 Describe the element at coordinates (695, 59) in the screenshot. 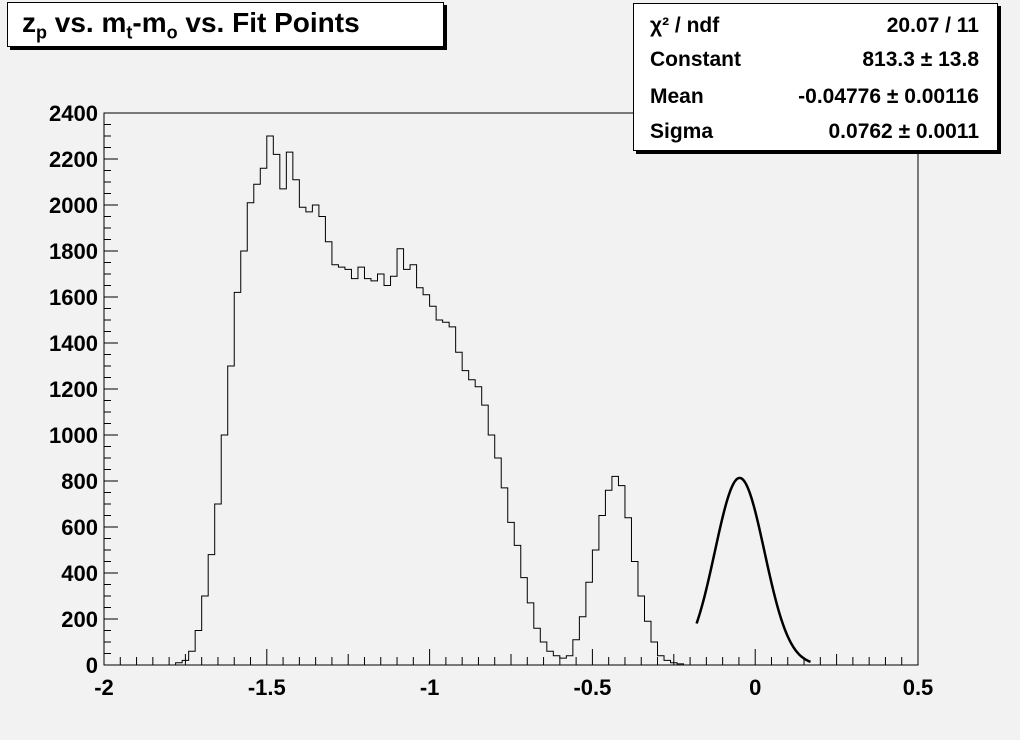

I see `stat-key: Constant` at that location.